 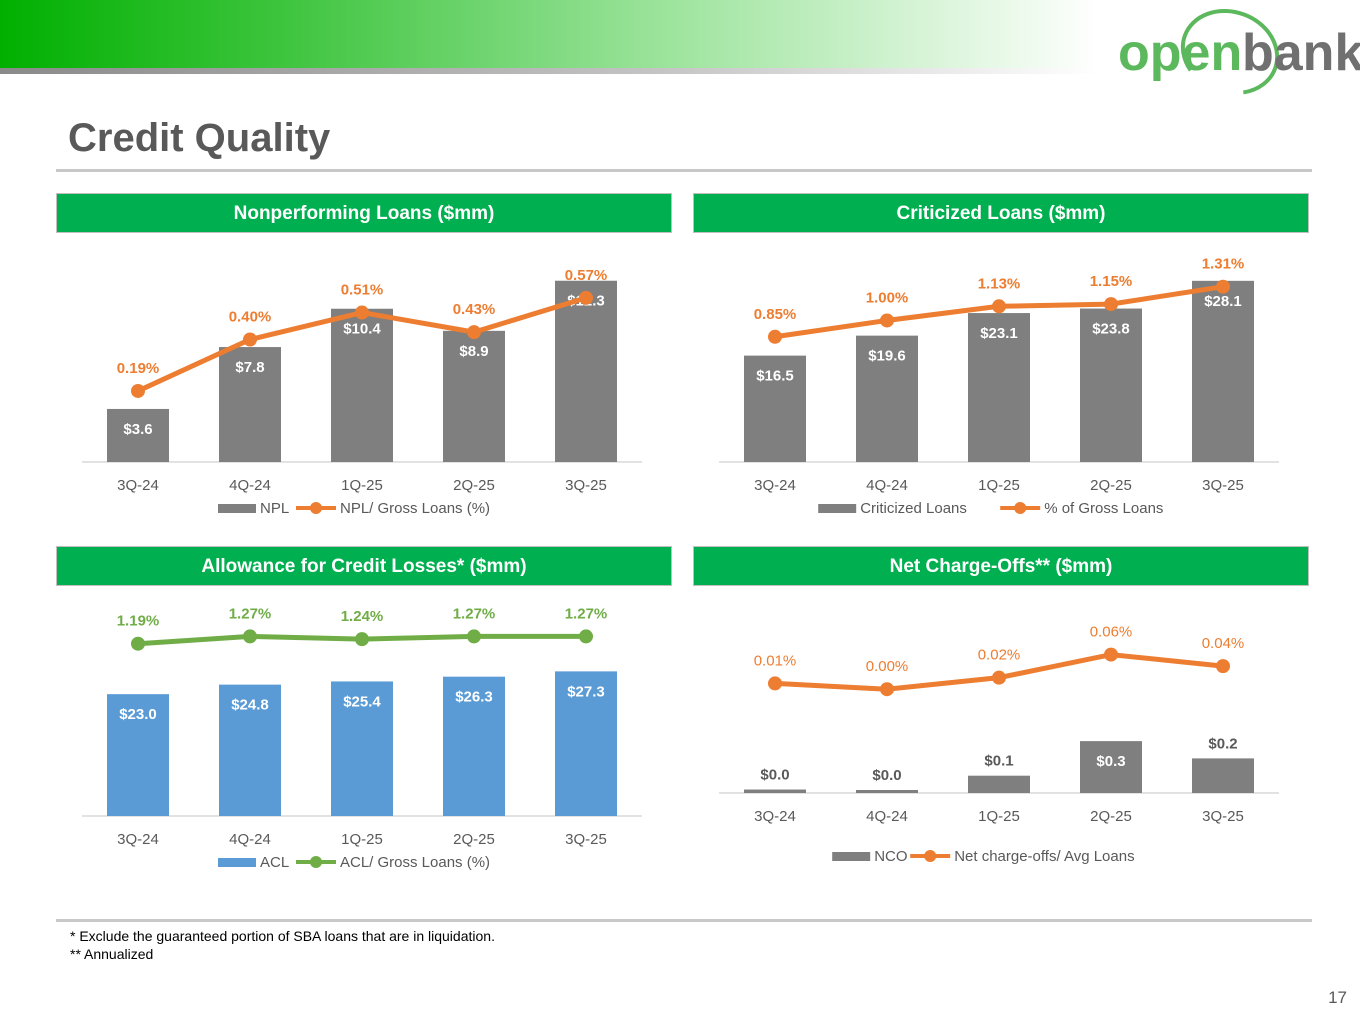 I want to click on footer-divider, so click(x=684, y=920).